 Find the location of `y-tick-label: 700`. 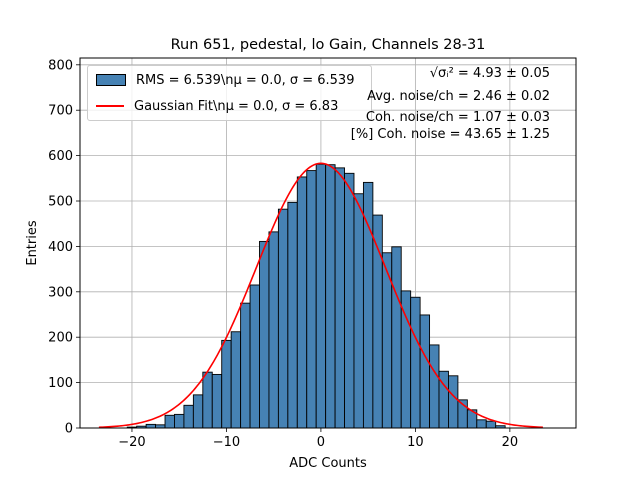

y-tick-label: 700 is located at coordinates (60, 111).